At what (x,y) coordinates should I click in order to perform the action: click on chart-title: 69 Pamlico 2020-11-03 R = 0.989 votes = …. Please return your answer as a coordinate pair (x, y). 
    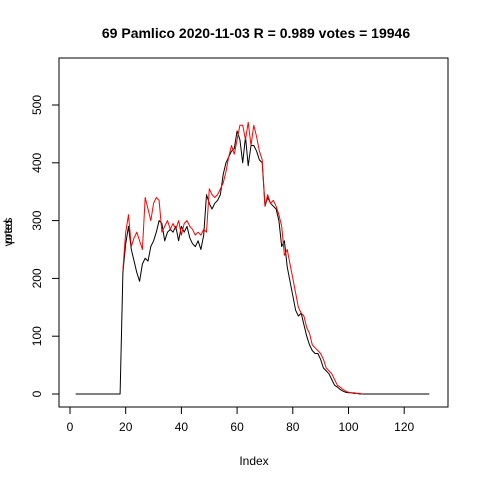
    Looking at the image, I should click on (256, 33).